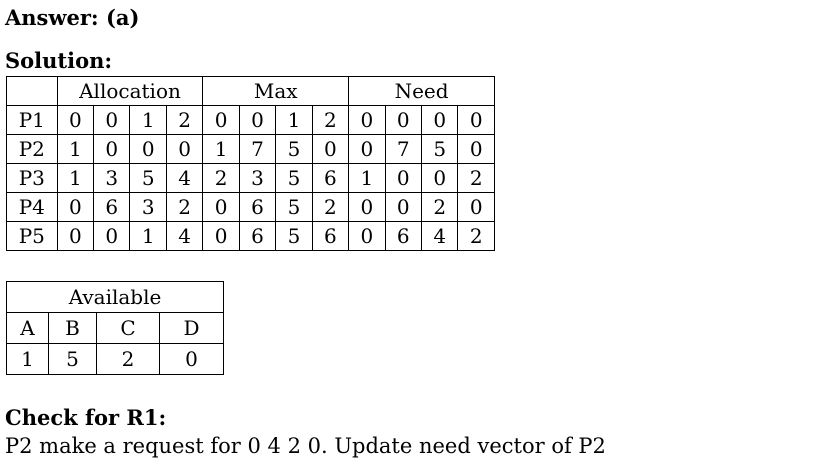 The height and width of the screenshot is (471, 838). What do you see at coordinates (191, 359) in the screenshot?
I see `available-value-d: 0` at bounding box center [191, 359].